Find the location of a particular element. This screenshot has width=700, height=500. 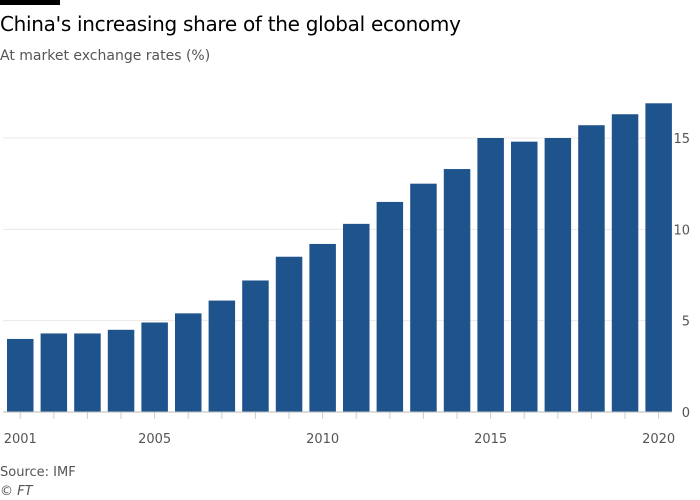

x-tick-label: 2001 is located at coordinates (20, 439).